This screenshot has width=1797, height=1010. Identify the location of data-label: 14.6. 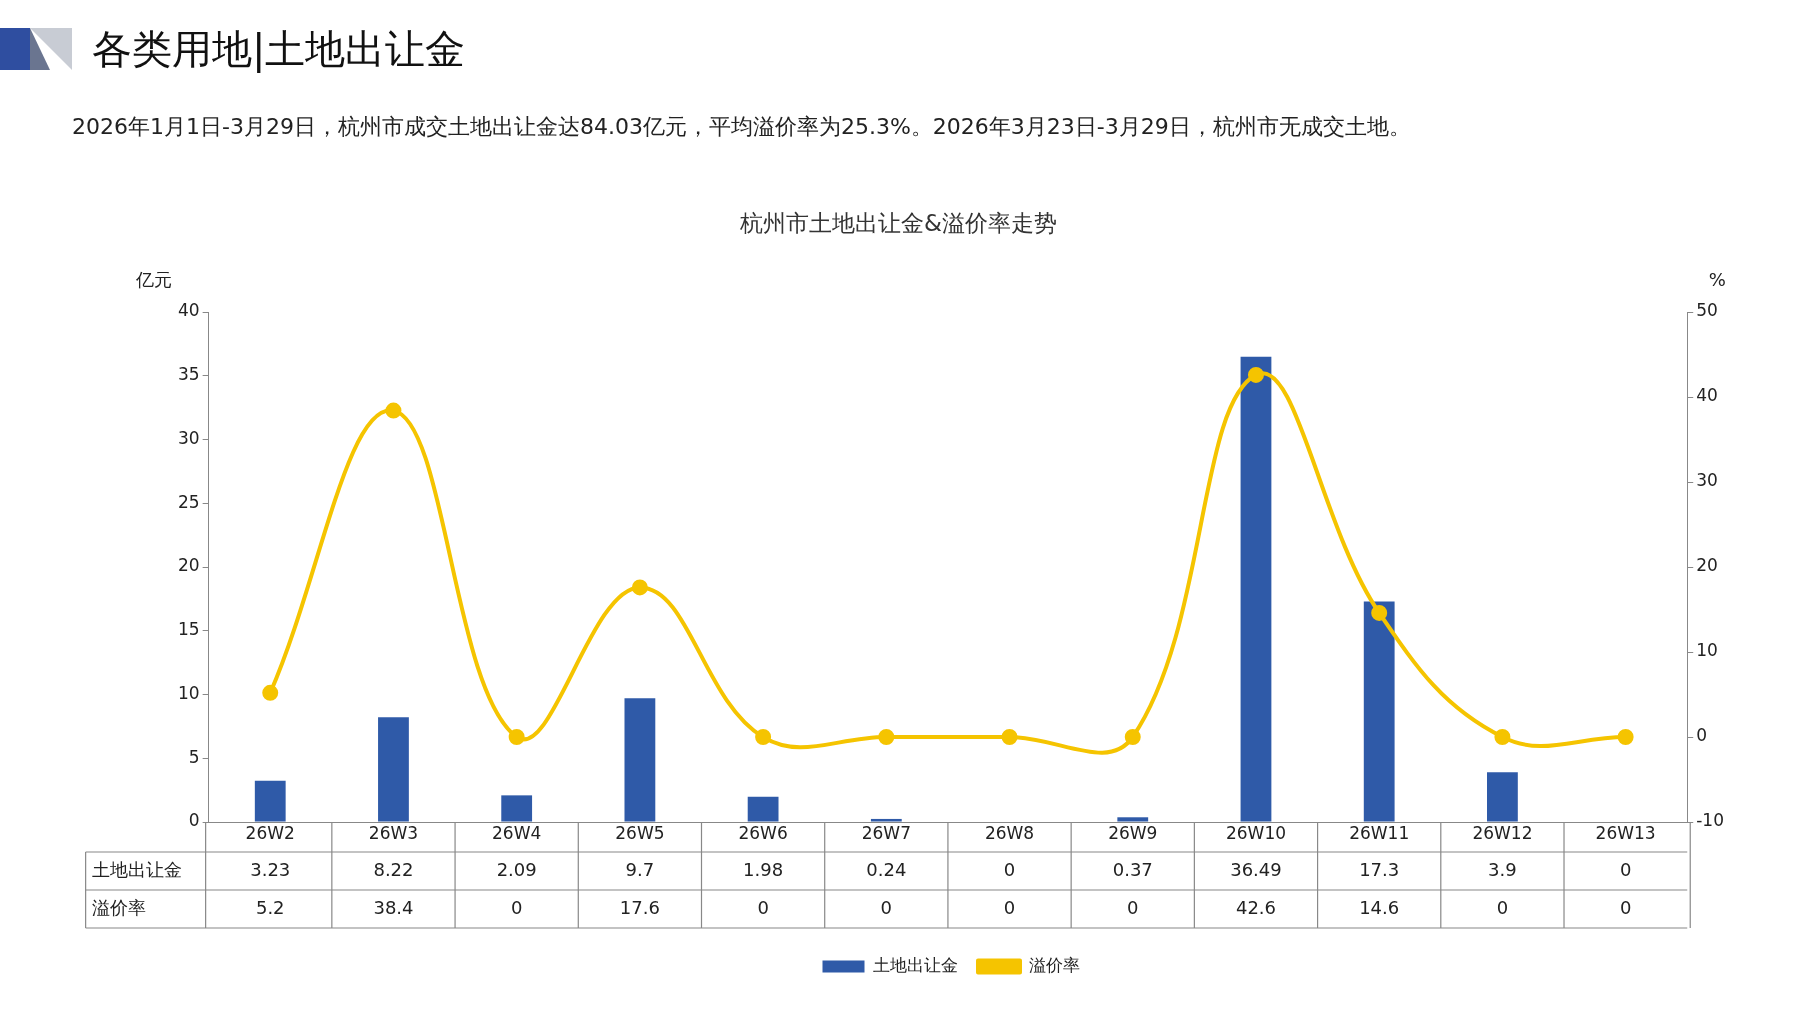
(1379, 907).